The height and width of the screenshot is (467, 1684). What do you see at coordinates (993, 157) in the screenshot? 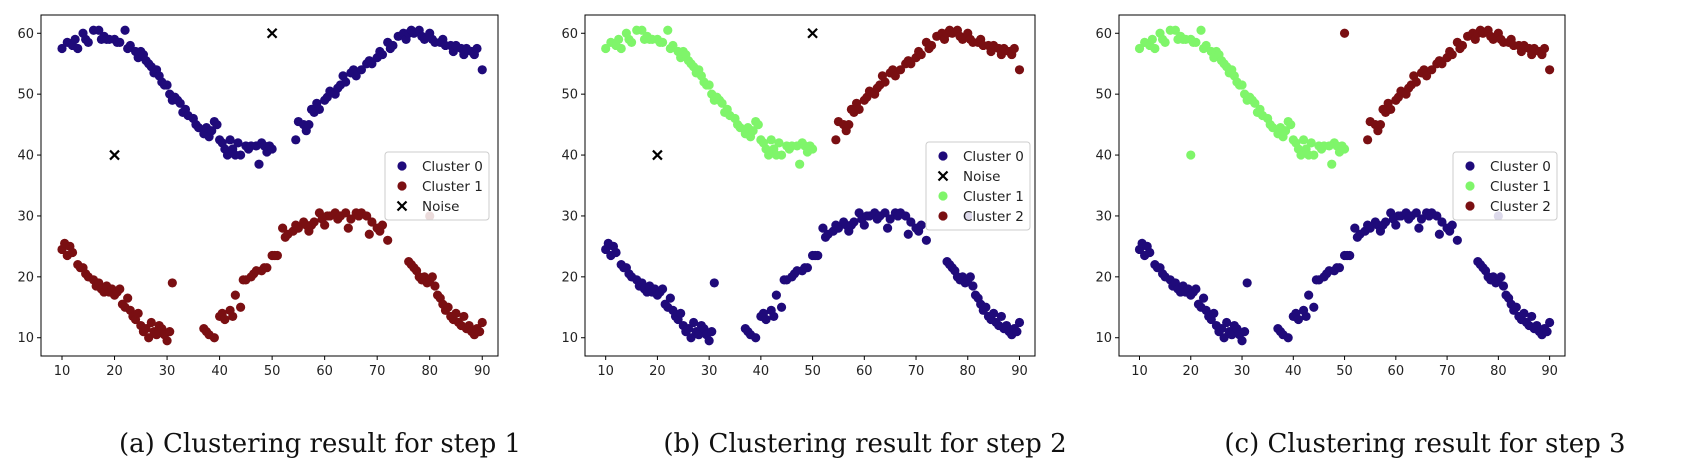
I see `legend-entry: Cluster 0` at bounding box center [993, 157].